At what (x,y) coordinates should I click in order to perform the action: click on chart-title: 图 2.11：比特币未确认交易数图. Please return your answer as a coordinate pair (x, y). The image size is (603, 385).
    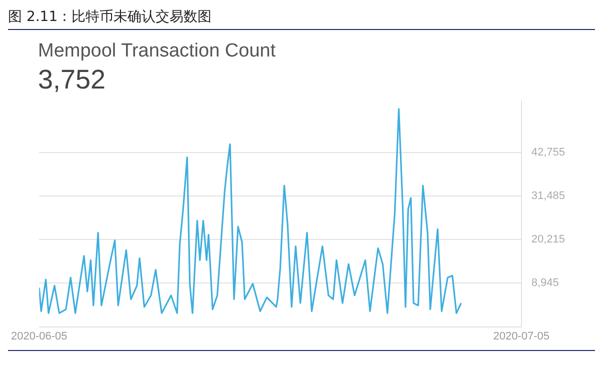
    Looking at the image, I should click on (301, 19).